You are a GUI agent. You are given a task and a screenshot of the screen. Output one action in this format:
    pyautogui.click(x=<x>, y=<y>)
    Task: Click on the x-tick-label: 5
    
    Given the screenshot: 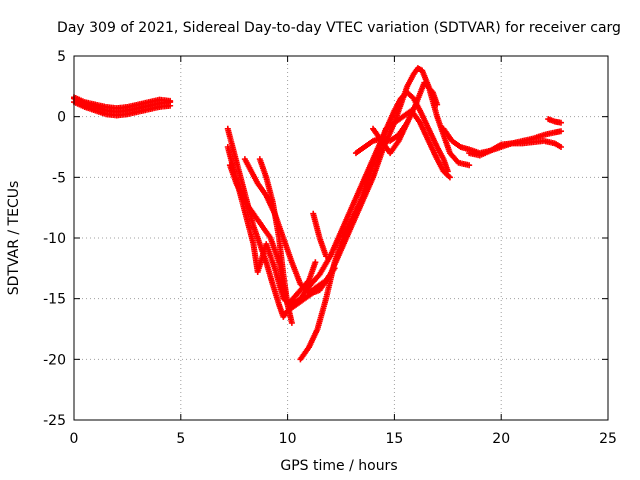 What is the action you would take?
    pyautogui.click(x=180, y=439)
    